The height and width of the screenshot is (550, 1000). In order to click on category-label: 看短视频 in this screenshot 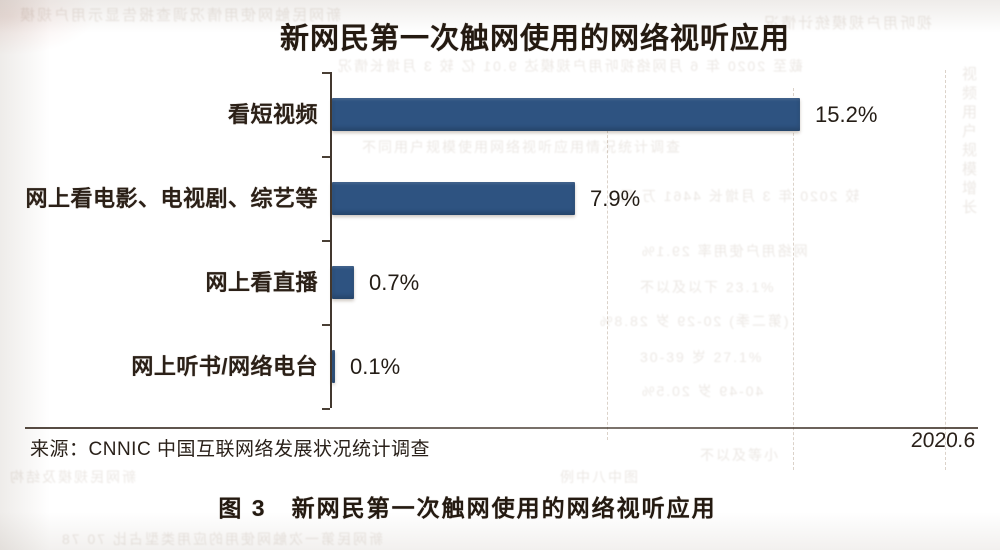, I will do `click(272, 114)`.